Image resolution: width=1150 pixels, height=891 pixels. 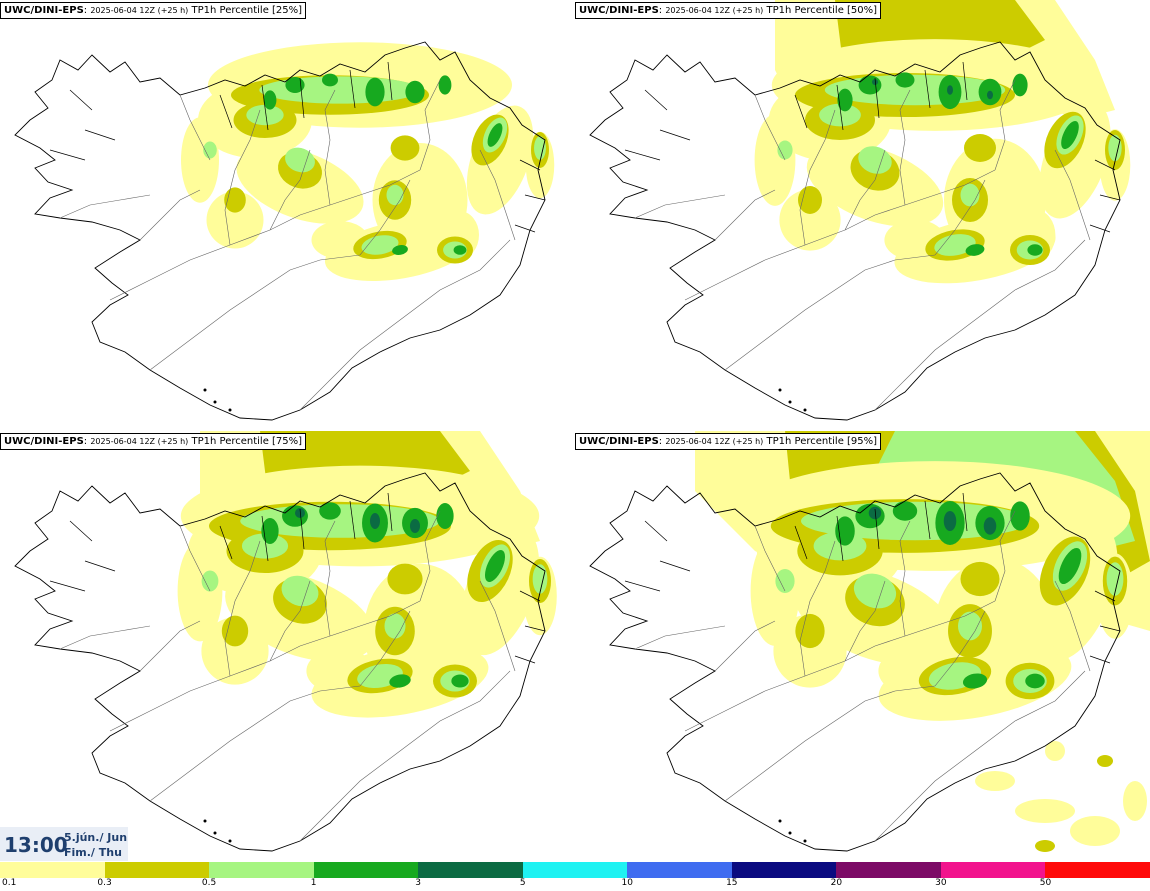 What do you see at coordinates (836, 883) in the screenshot?
I see `colorbar-tick-label: 20` at bounding box center [836, 883].